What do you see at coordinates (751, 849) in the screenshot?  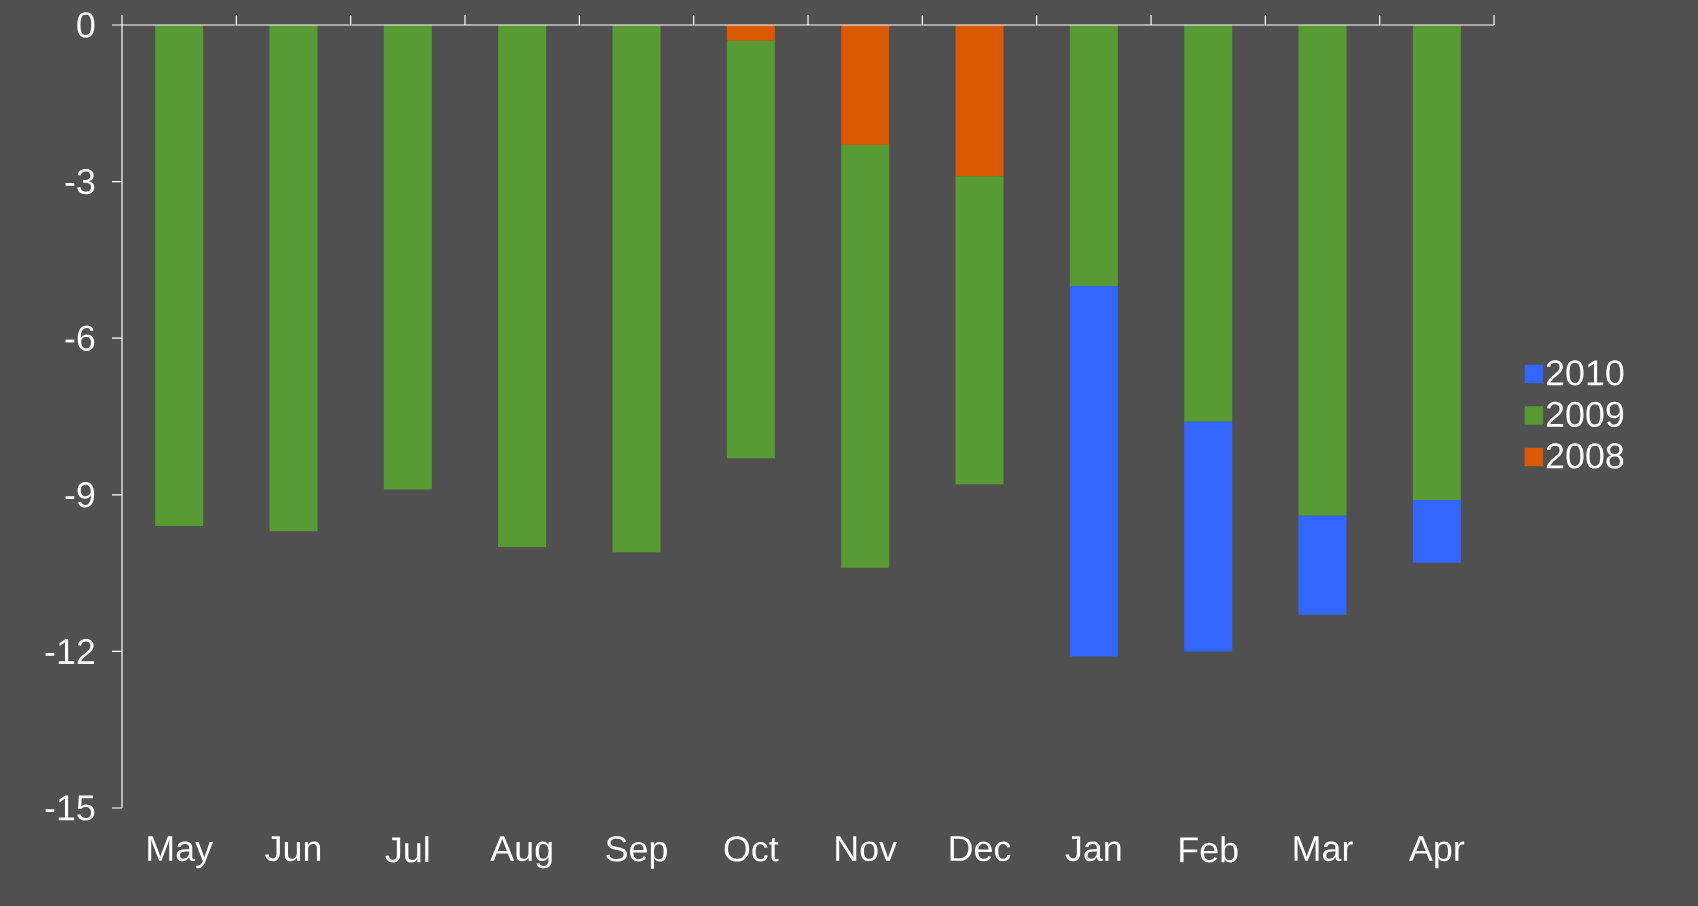 I see `x-tick-label: Oct` at bounding box center [751, 849].